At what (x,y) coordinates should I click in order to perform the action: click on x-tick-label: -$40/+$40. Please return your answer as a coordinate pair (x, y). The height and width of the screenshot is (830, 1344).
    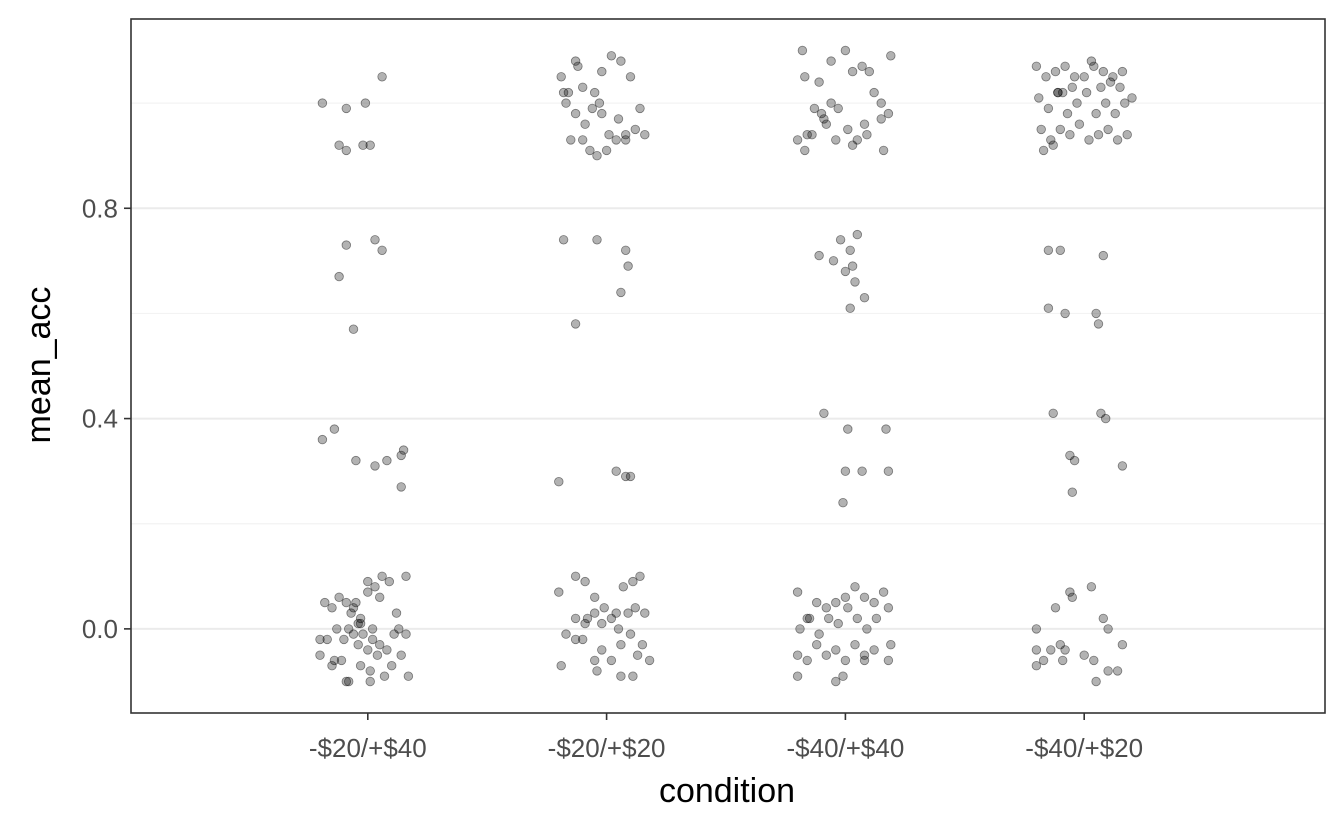
    Looking at the image, I should click on (845, 748).